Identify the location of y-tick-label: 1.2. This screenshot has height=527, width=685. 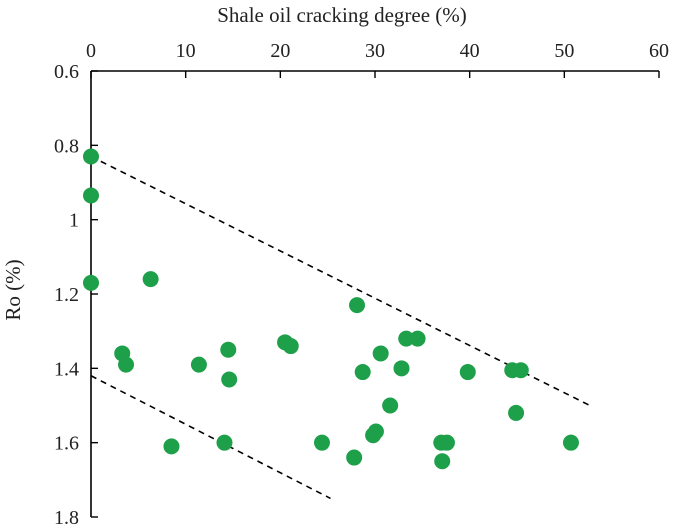
(66, 295).